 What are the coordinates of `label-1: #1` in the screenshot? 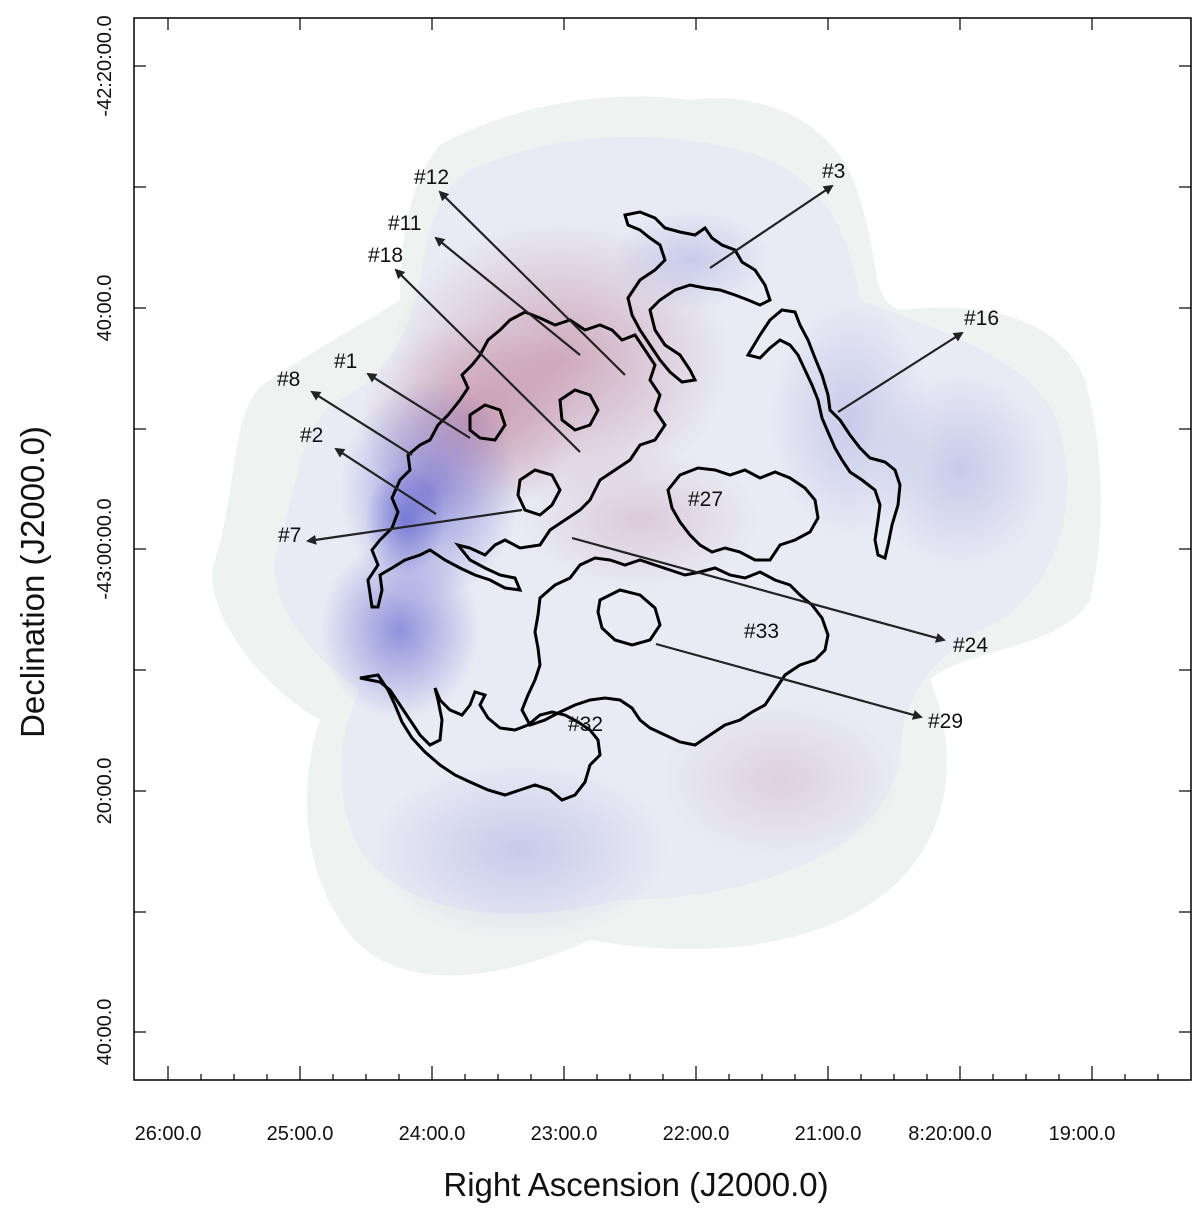 It's located at (345, 361).